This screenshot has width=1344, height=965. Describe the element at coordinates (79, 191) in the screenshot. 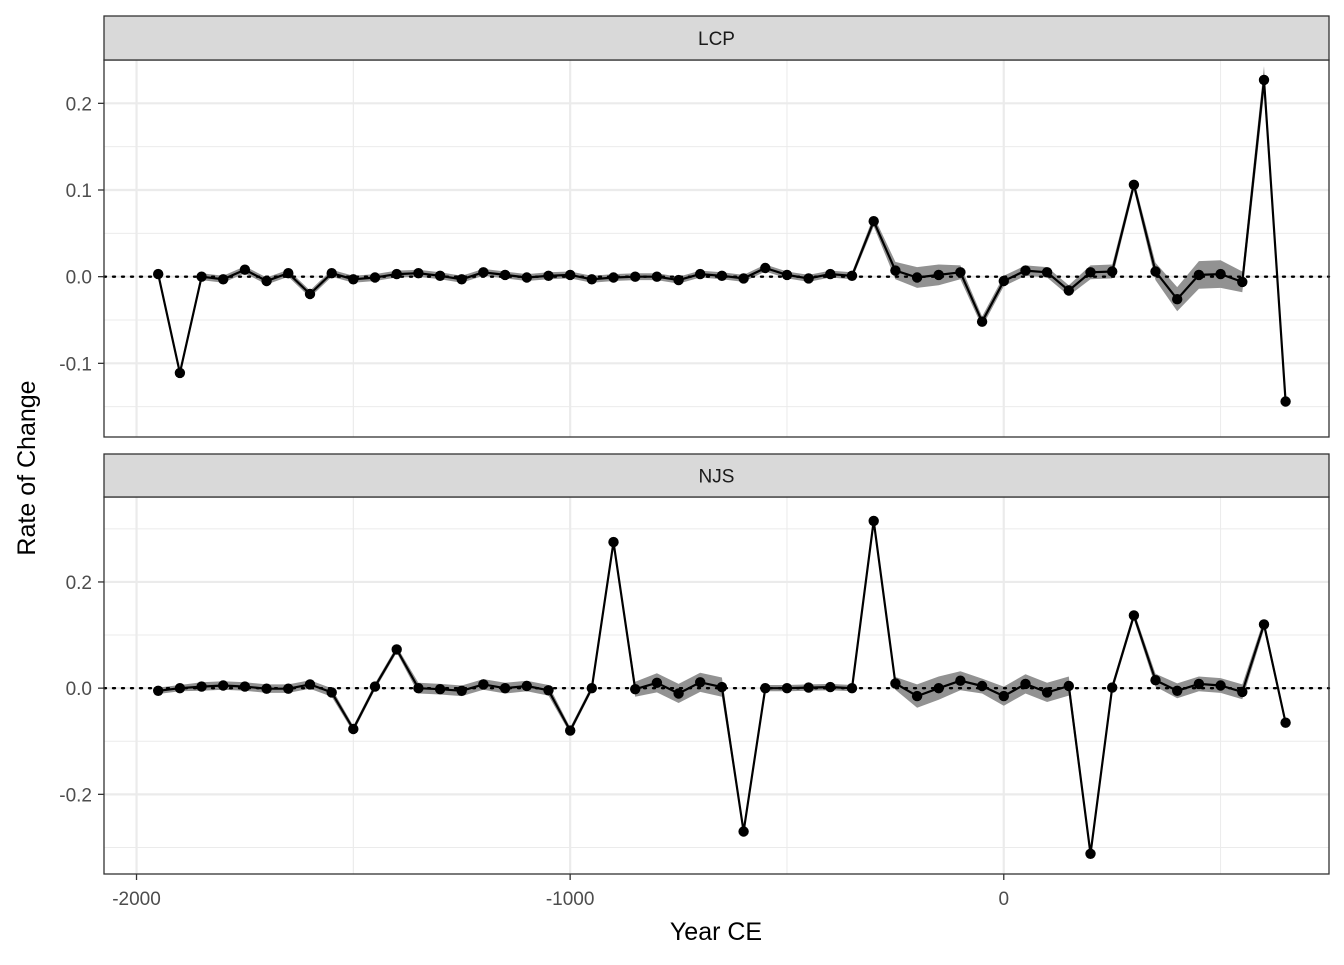

I see `y-tick-label-lcp: 0.1` at that location.